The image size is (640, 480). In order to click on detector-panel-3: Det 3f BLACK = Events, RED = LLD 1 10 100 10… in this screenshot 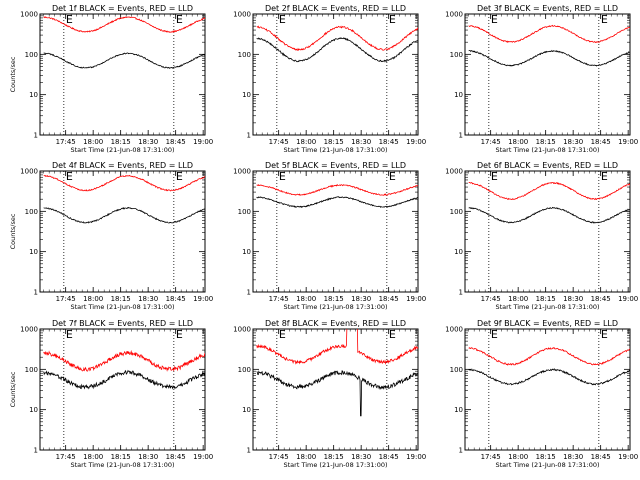, I will do `click(541, 79)`.